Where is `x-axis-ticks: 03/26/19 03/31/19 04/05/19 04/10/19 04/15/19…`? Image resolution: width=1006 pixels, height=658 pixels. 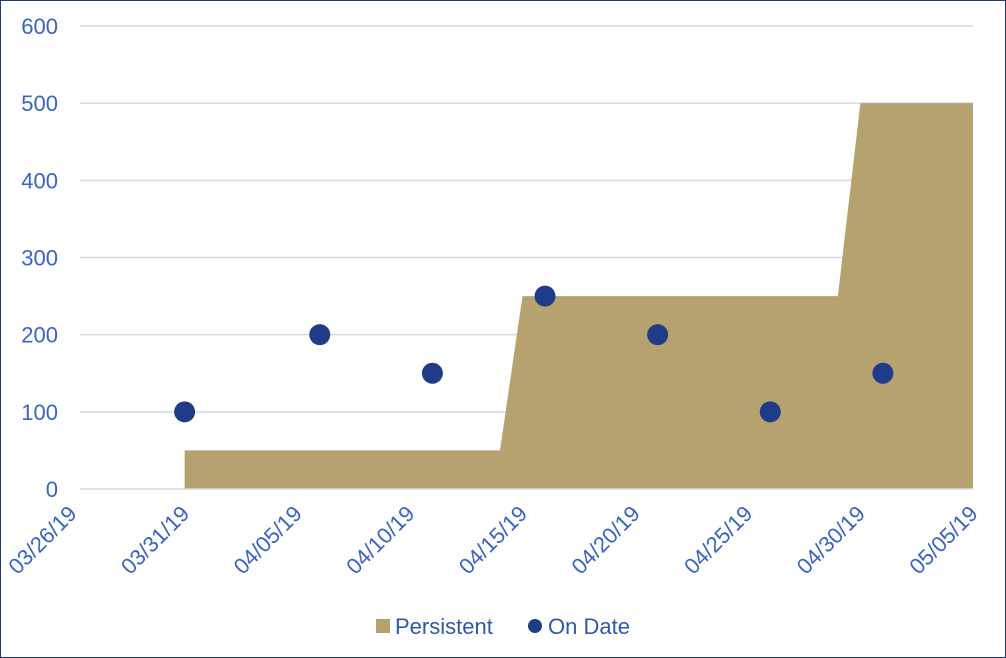 x-axis-ticks: 03/26/19 03/31/19 04/05/19 04/10/19 04/15/19… is located at coordinates (492, 540).